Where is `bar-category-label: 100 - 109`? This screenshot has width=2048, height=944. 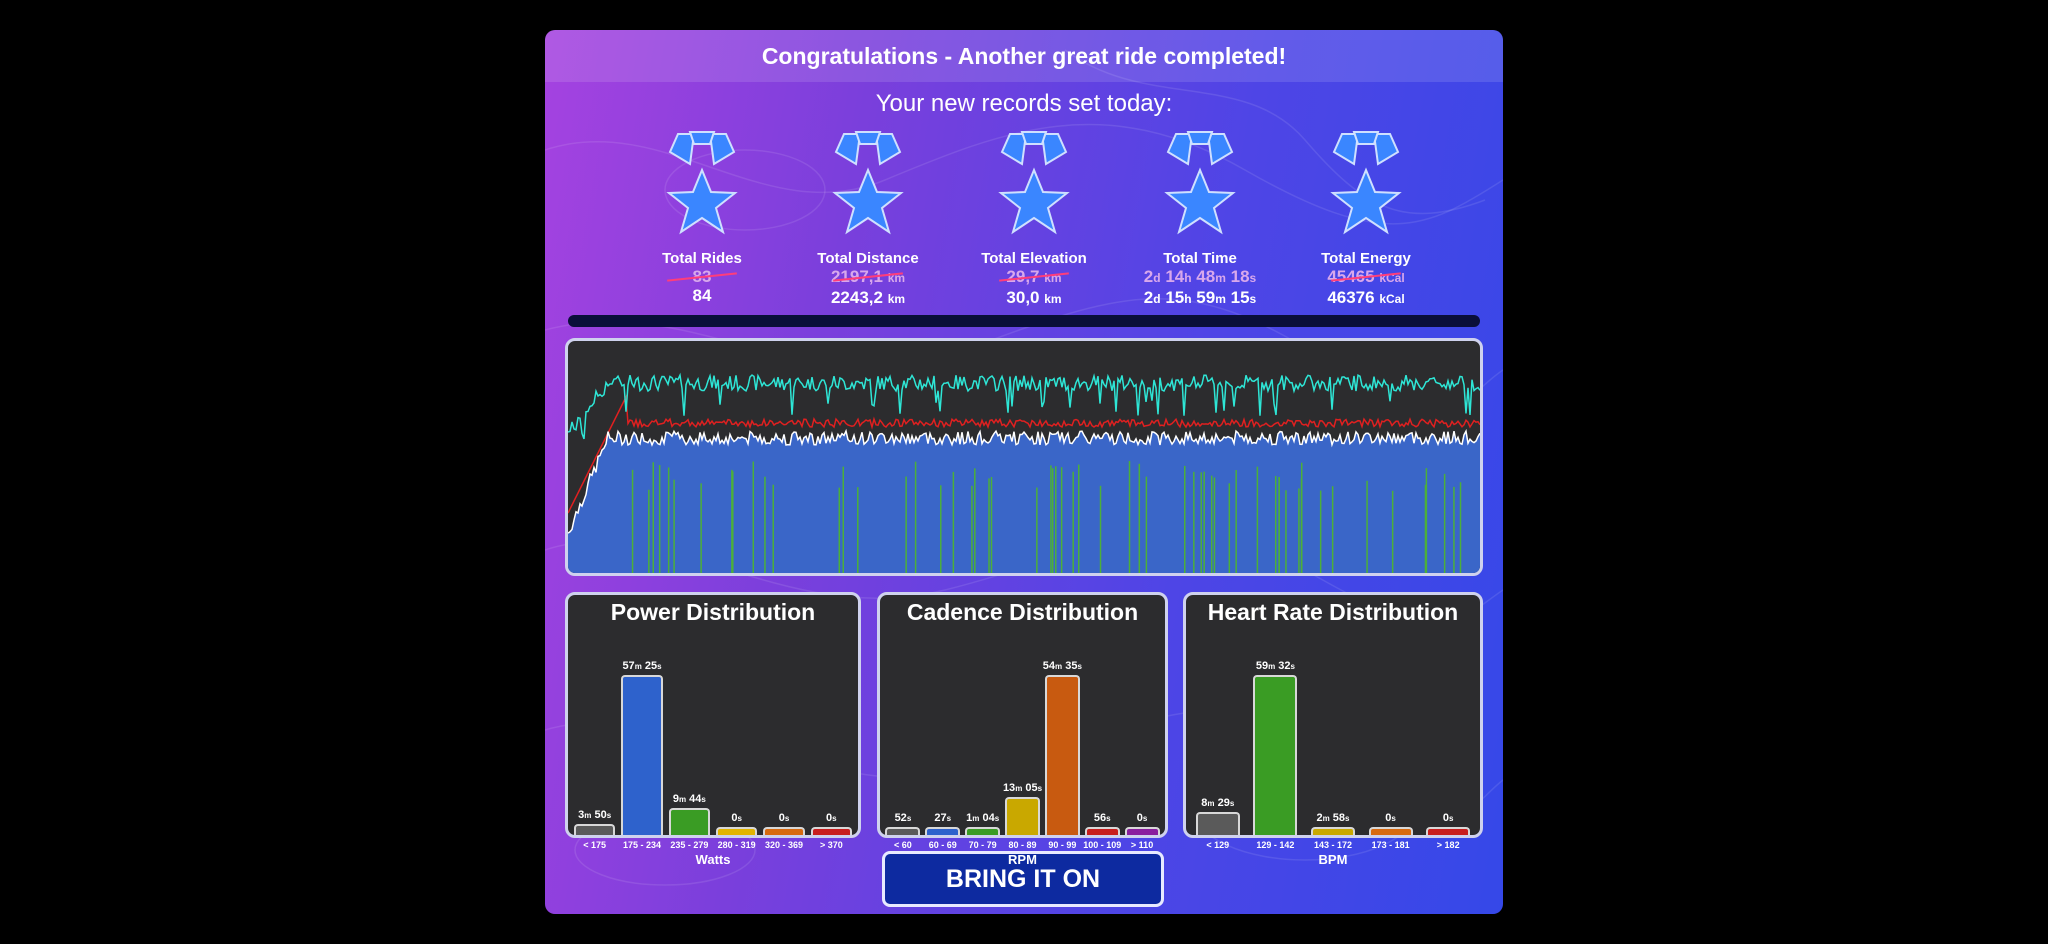
bar-category-label: 100 - 109 is located at coordinates (1102, 845).